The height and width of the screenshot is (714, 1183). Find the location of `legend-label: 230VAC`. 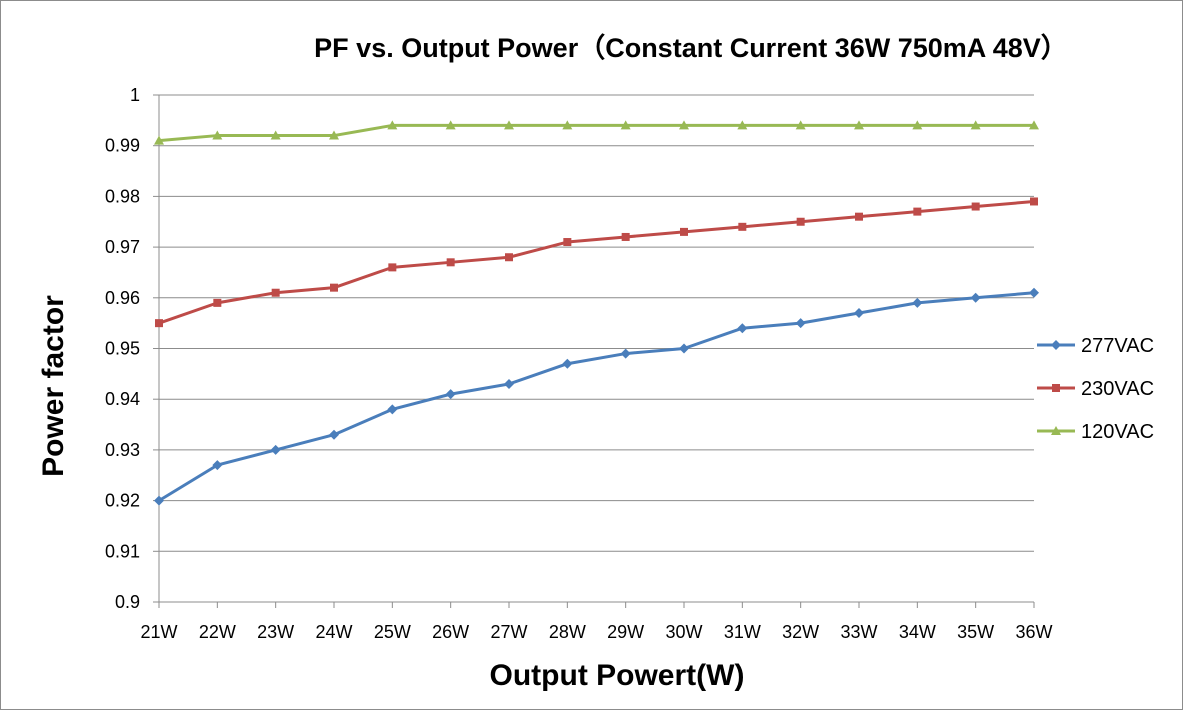

legend-label: 230VAC is located at coordinates (1117, 389).